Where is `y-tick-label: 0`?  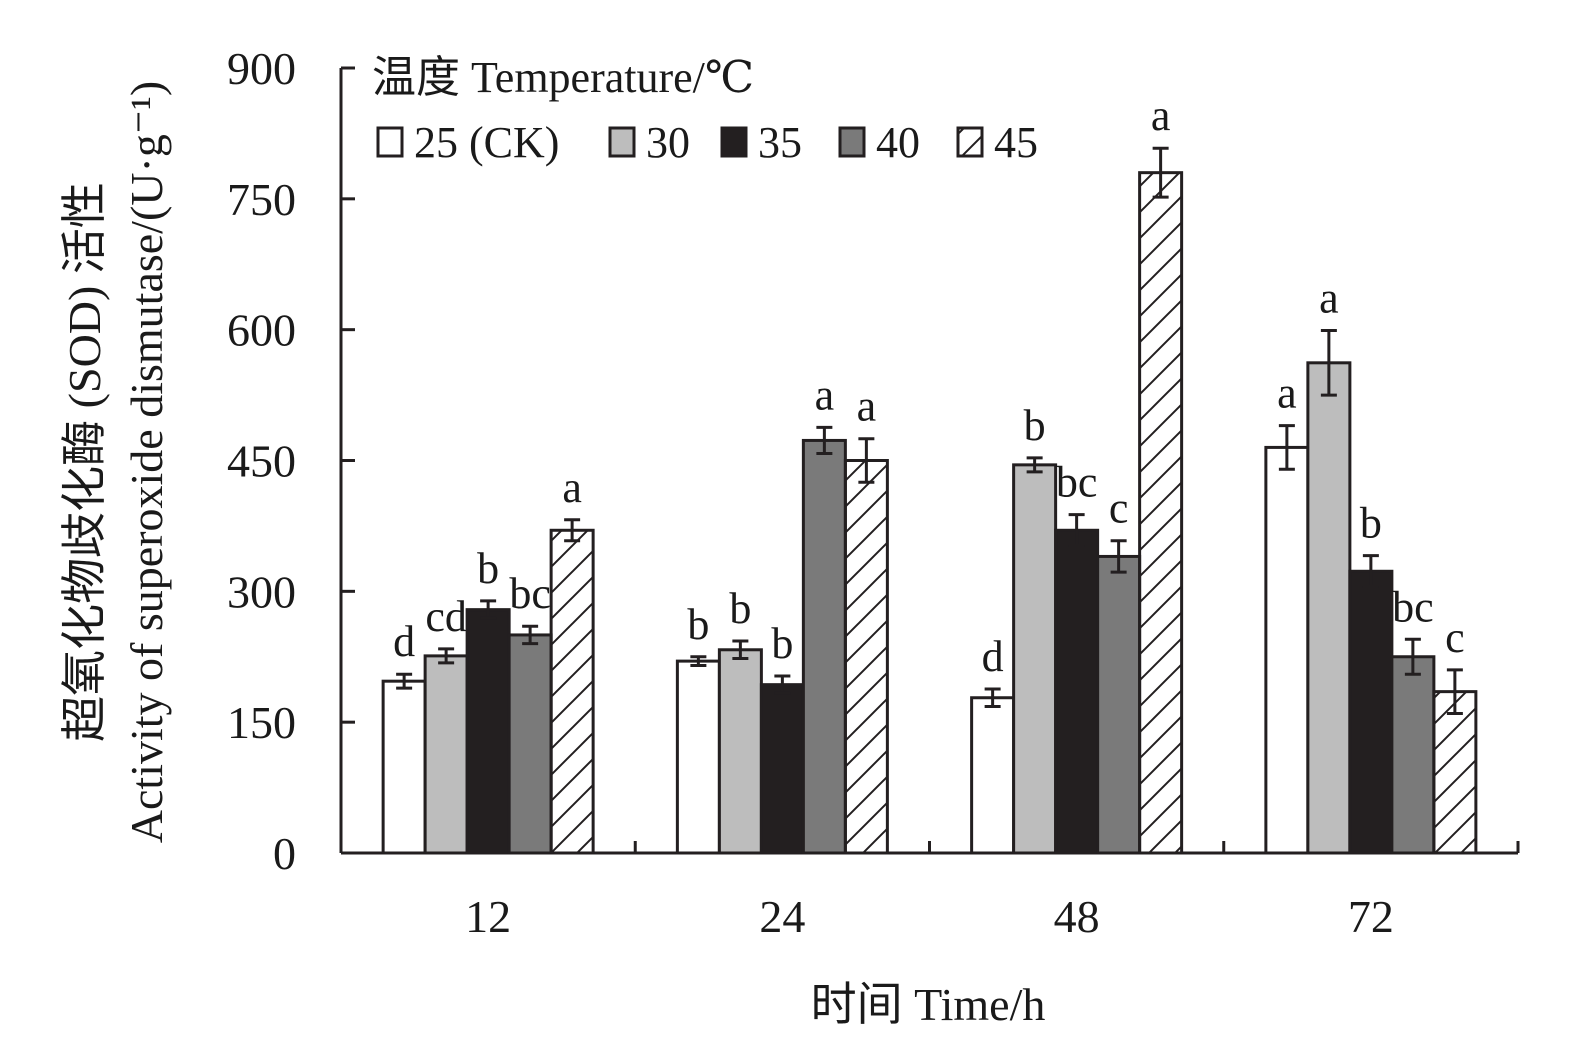 y-tick-label: 0 is located at coordinates (284, 853).